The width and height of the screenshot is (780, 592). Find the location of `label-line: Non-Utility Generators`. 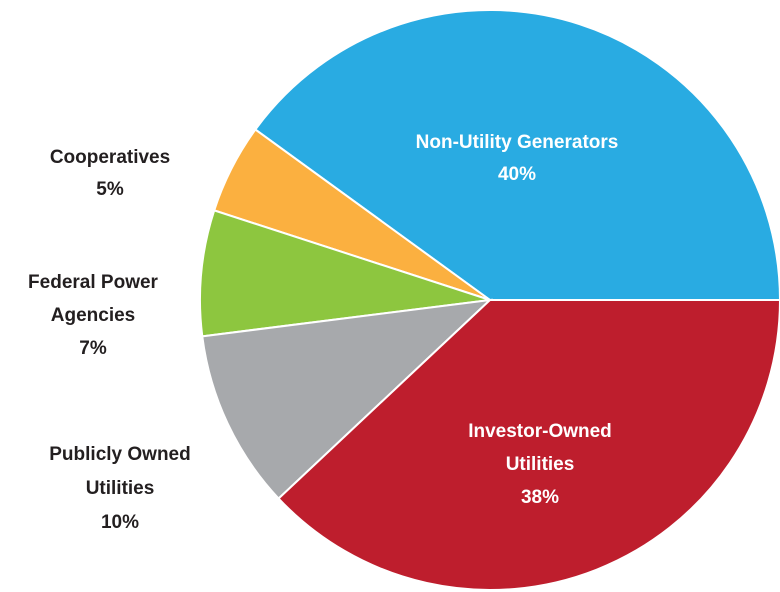

label-line: Non-Utility Generators is located at coordinates (517, 142).